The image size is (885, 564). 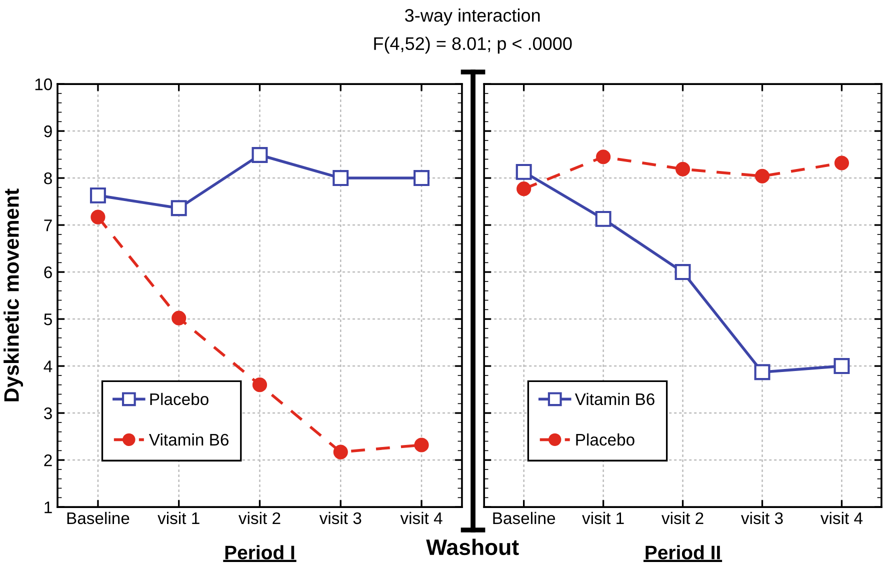 What do you see at coordinates (48, 413) in the screenshot?
I see `y-tick-label: 3` at bounding box center [48, 413].